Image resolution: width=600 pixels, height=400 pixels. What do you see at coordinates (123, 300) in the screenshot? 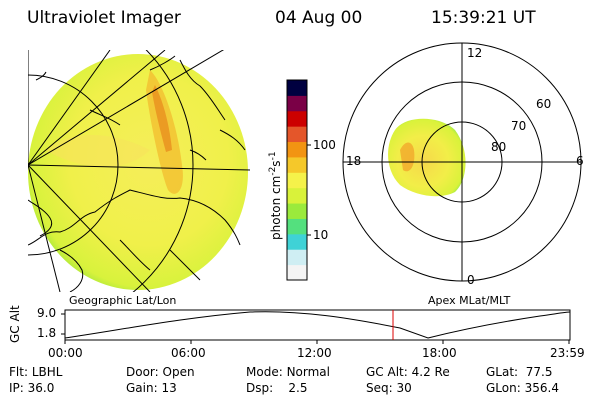
I see `geographic-panel-label: Geographic Lat/Lon` at bounding box center [123, 300].